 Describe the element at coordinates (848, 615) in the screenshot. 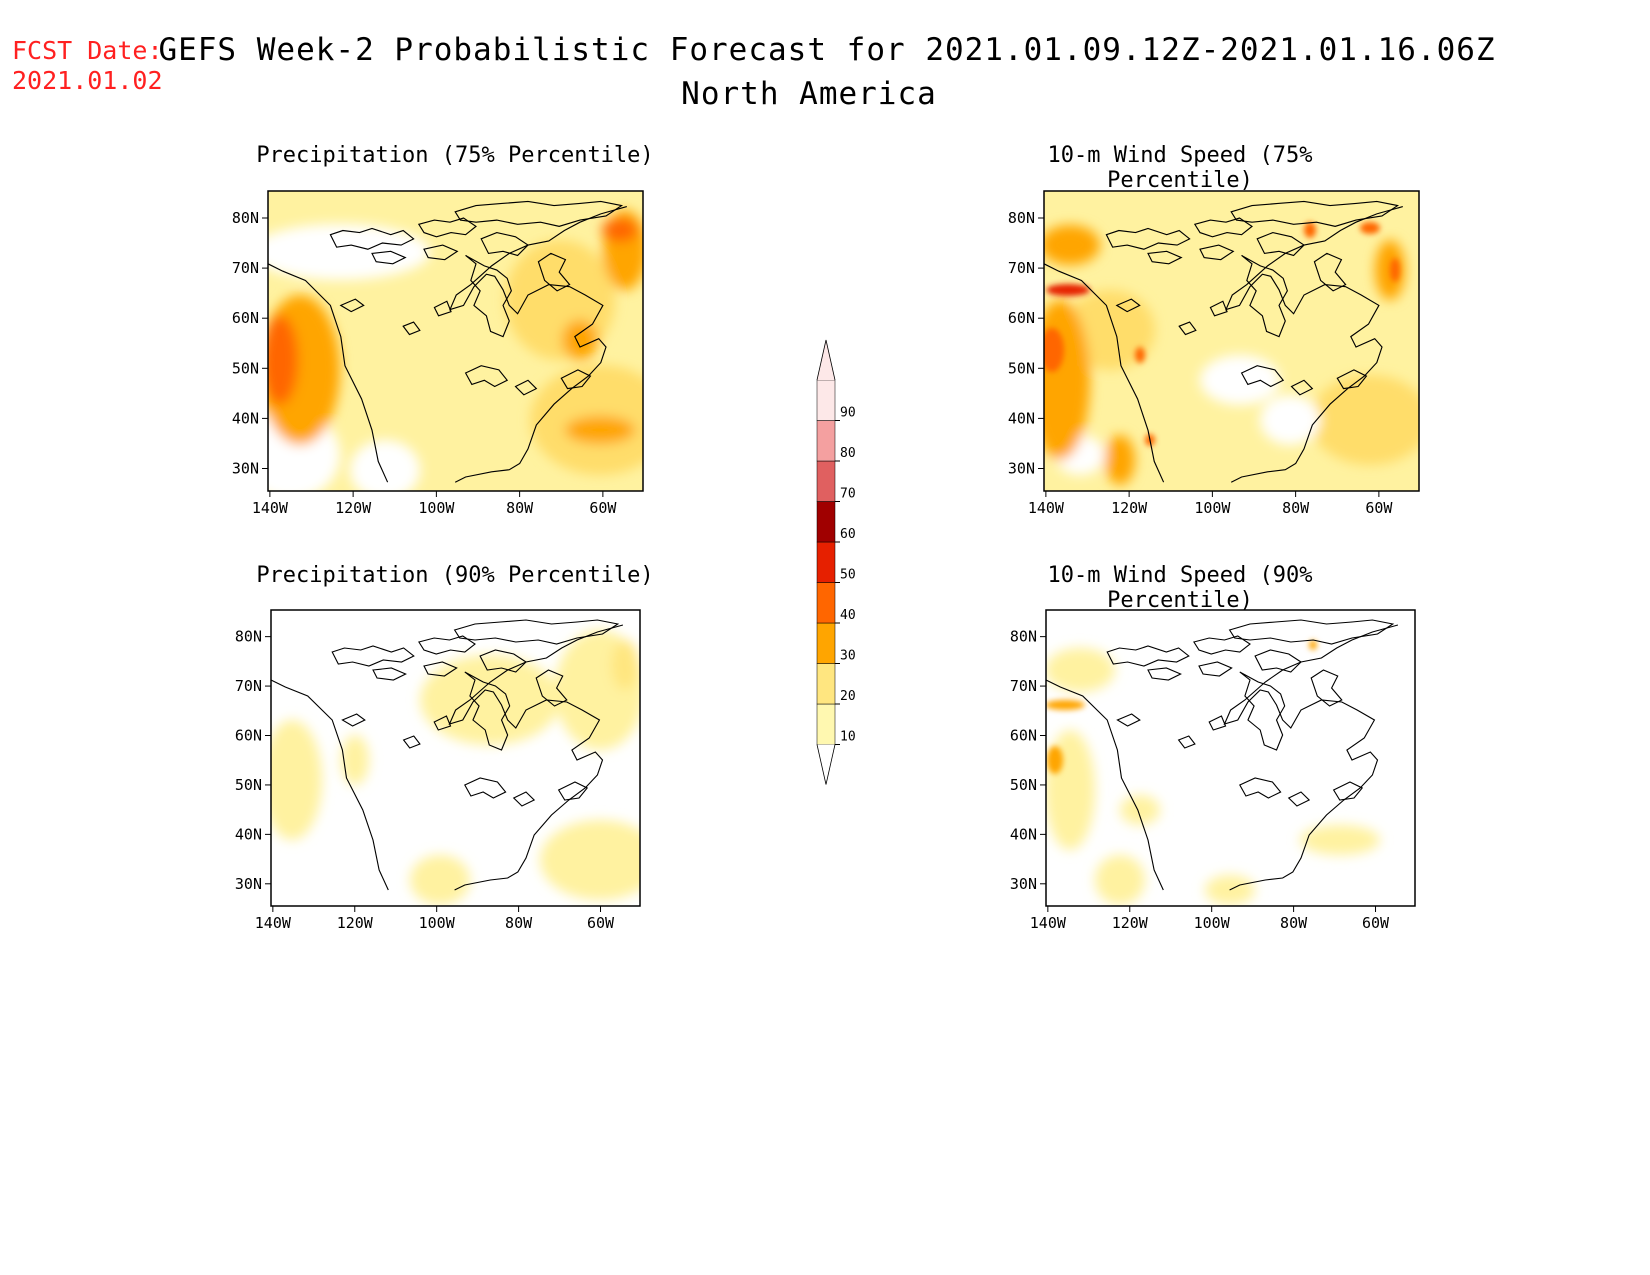

I see `colorbar-level-label: 40` at that location.